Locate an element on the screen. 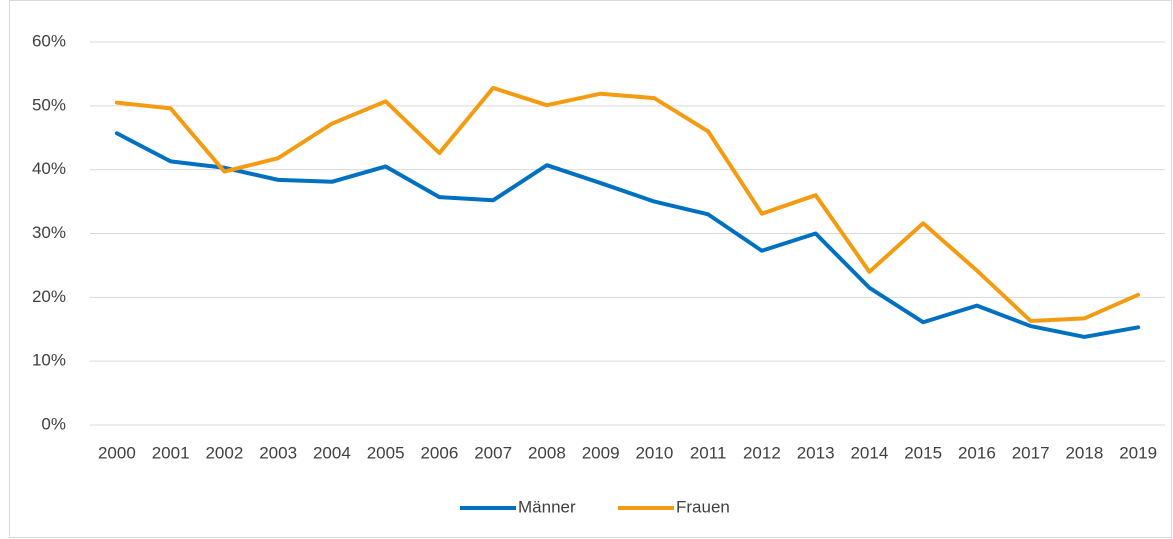 This screenshot has height=539, width=1173. x-tick-label: 2011 is located at coordinates (708, 452).